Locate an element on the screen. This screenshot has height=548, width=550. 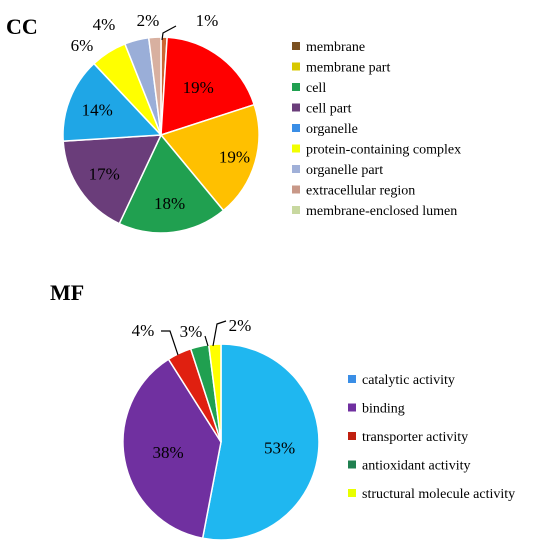
cc-legend-item: organelle part is located at coordinates (337, 170).